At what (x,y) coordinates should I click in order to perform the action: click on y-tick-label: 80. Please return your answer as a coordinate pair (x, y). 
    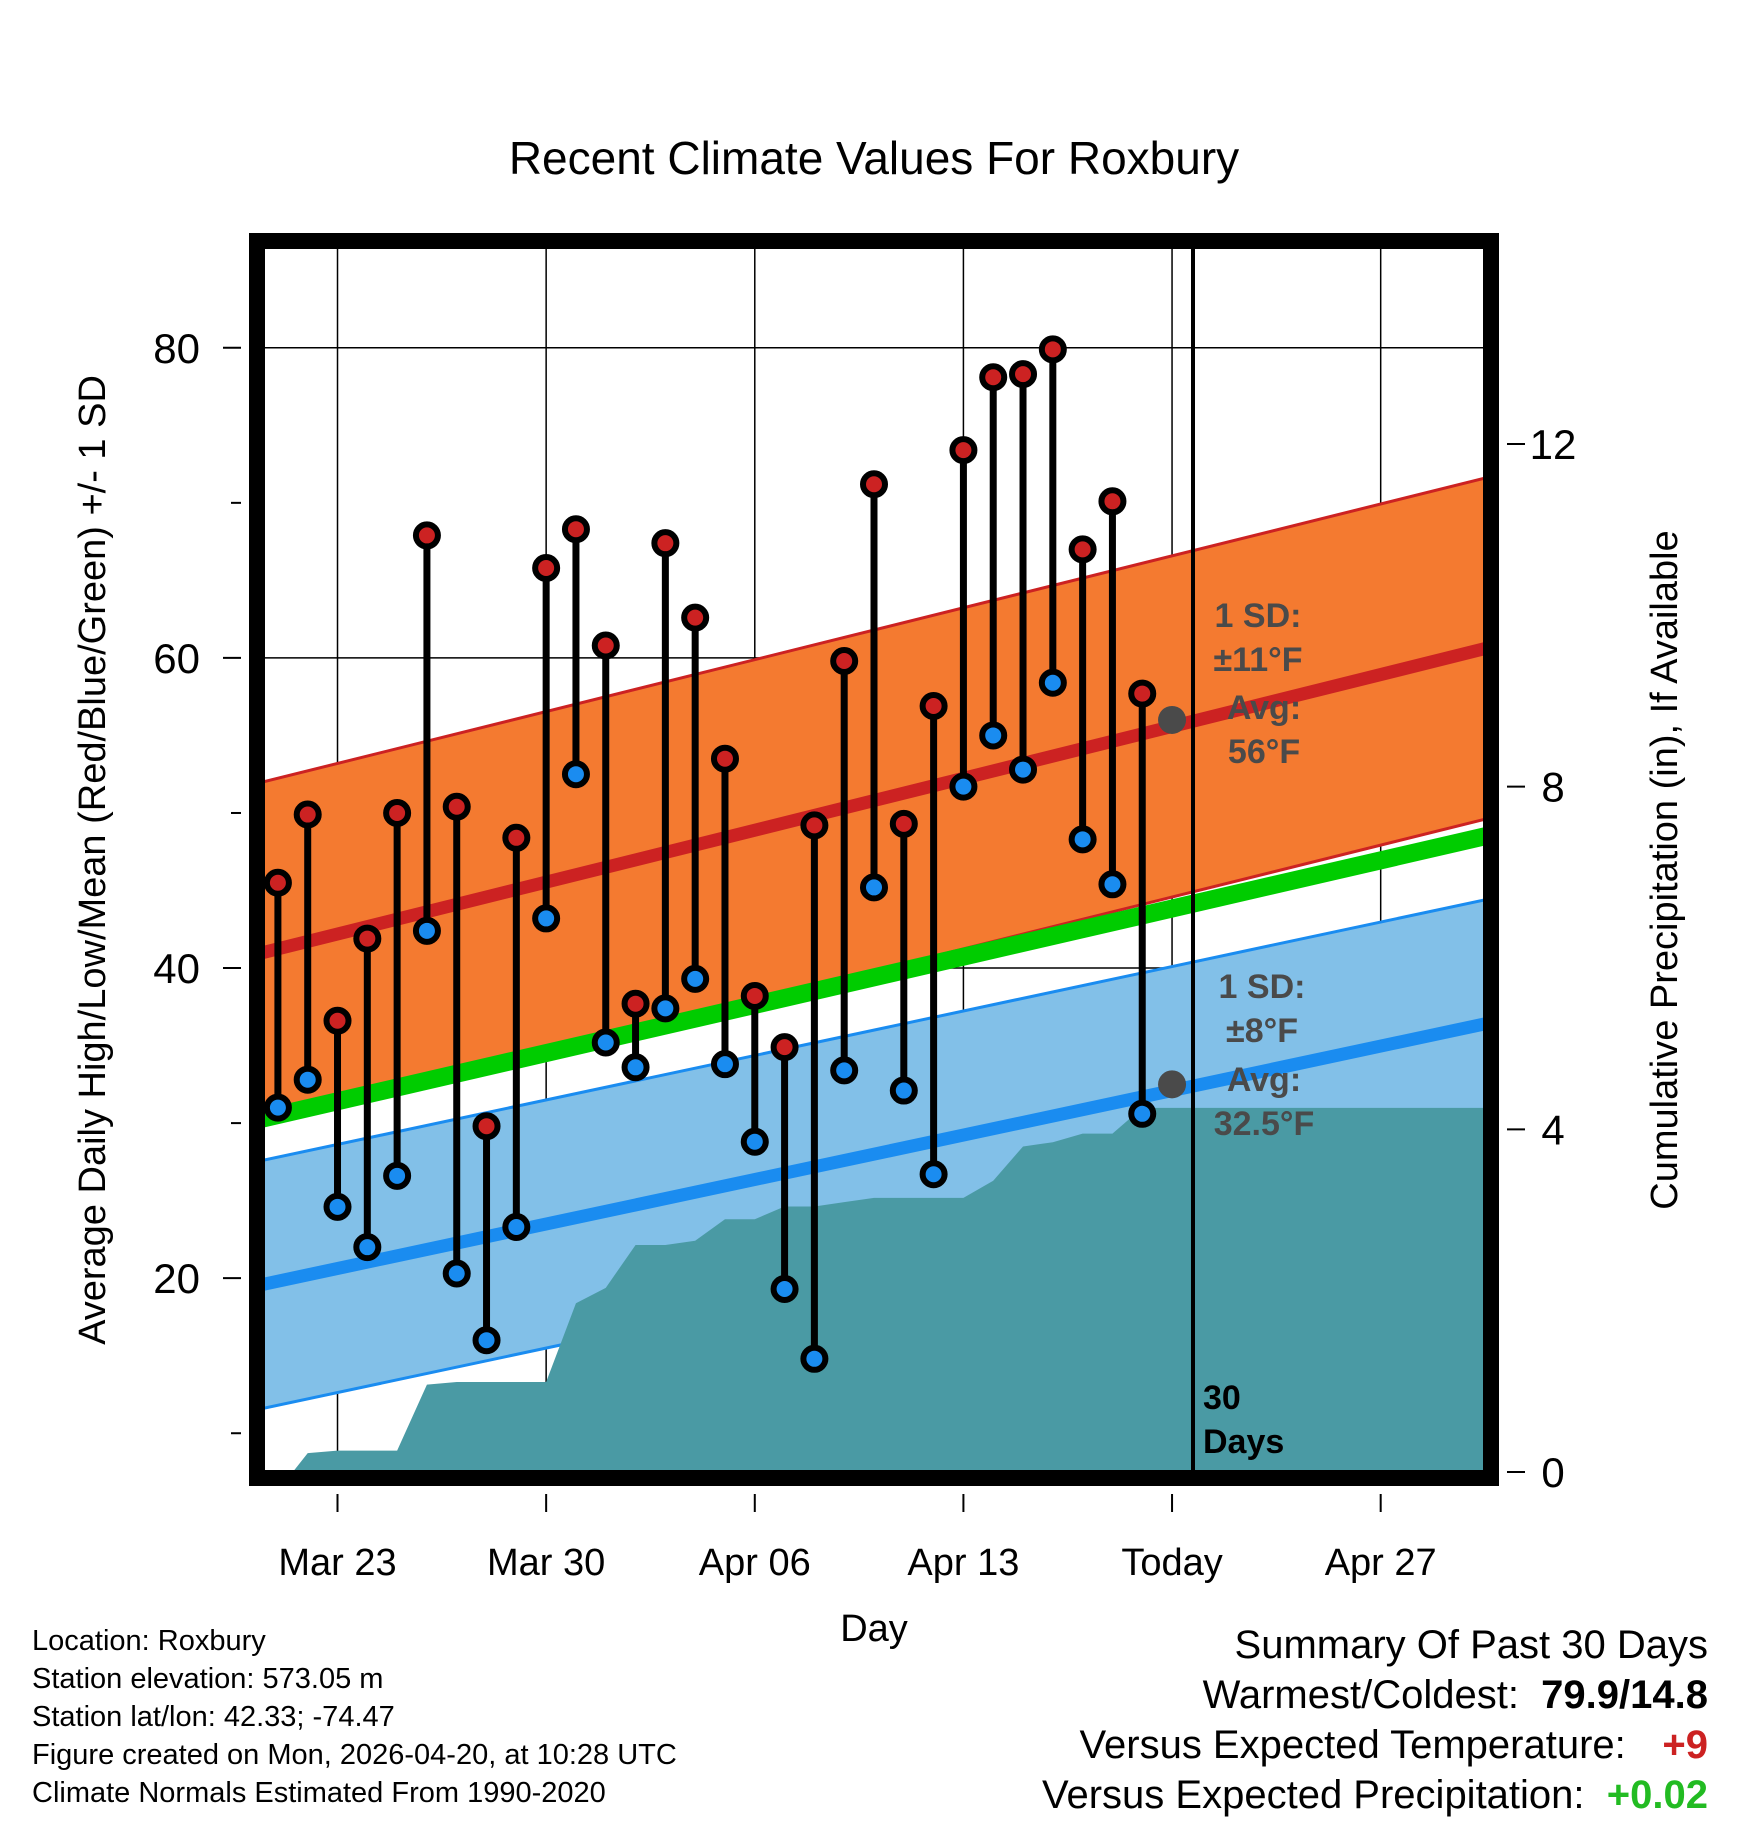
    Looking at the image, I should click on (176, 348).